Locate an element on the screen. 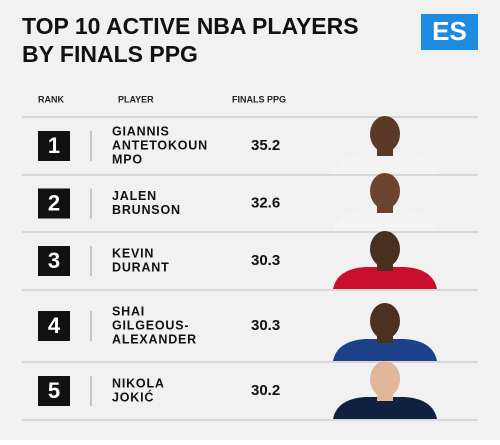 This screenshot has height=445, width=500. player-name: SHAI is located at coordinates (128, 311).